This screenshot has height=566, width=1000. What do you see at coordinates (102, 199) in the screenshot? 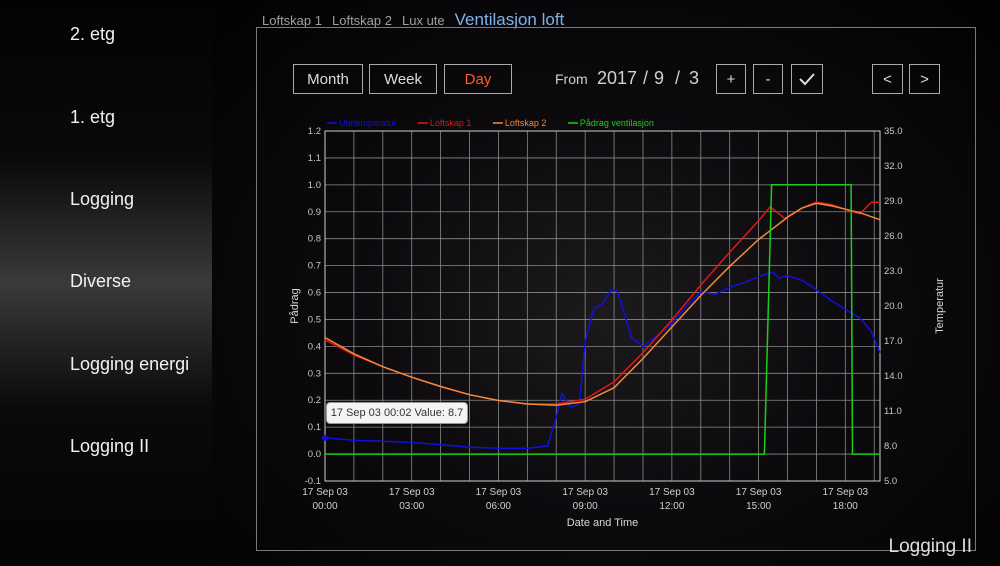
I see `sidebar-item-logging: Logging` at bounding box center [102, 199].